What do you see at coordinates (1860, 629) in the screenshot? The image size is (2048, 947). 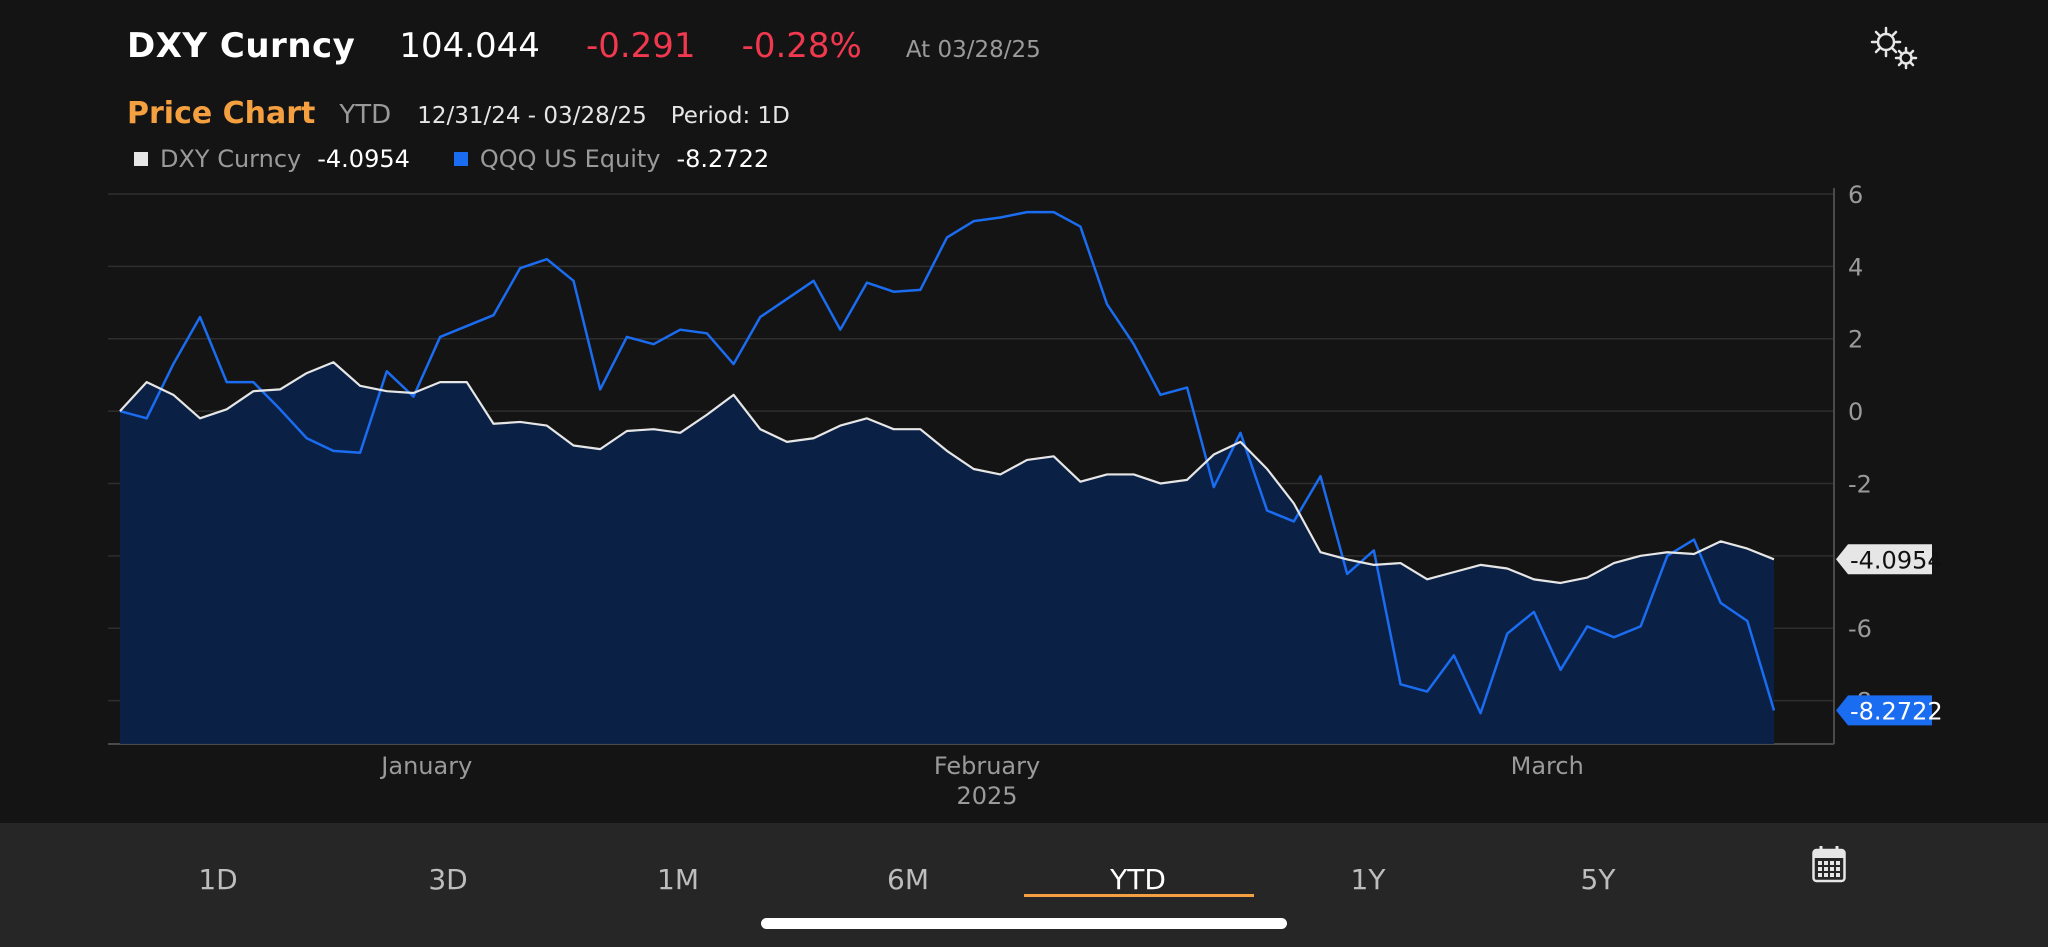 I see `y-tick-label: -6` at bounding box center [1860, 629].